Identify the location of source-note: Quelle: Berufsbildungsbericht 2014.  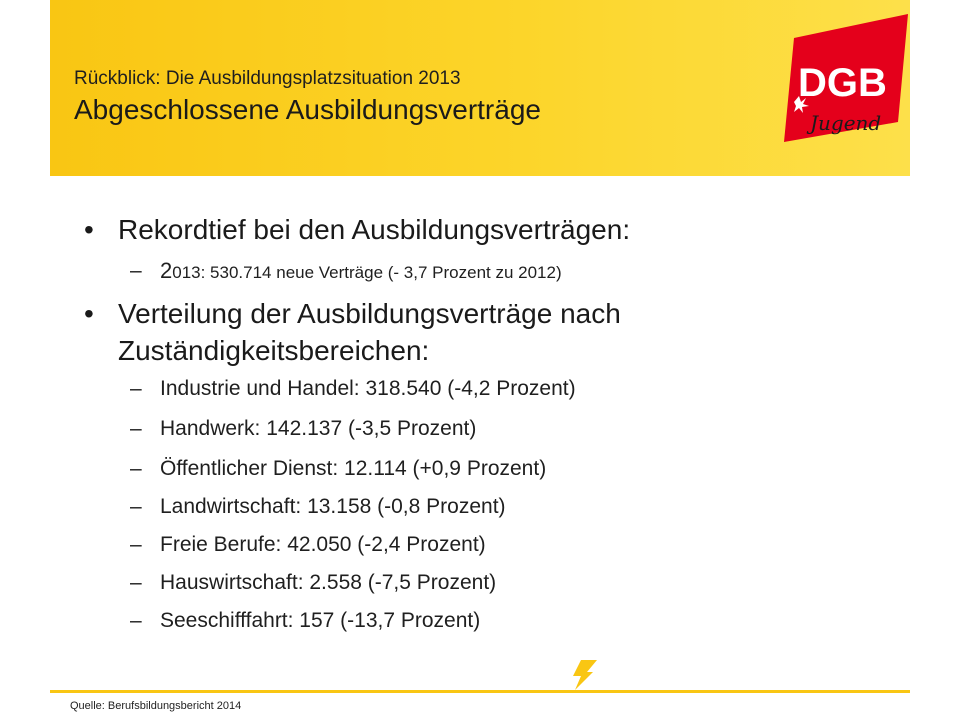
(156, 706).